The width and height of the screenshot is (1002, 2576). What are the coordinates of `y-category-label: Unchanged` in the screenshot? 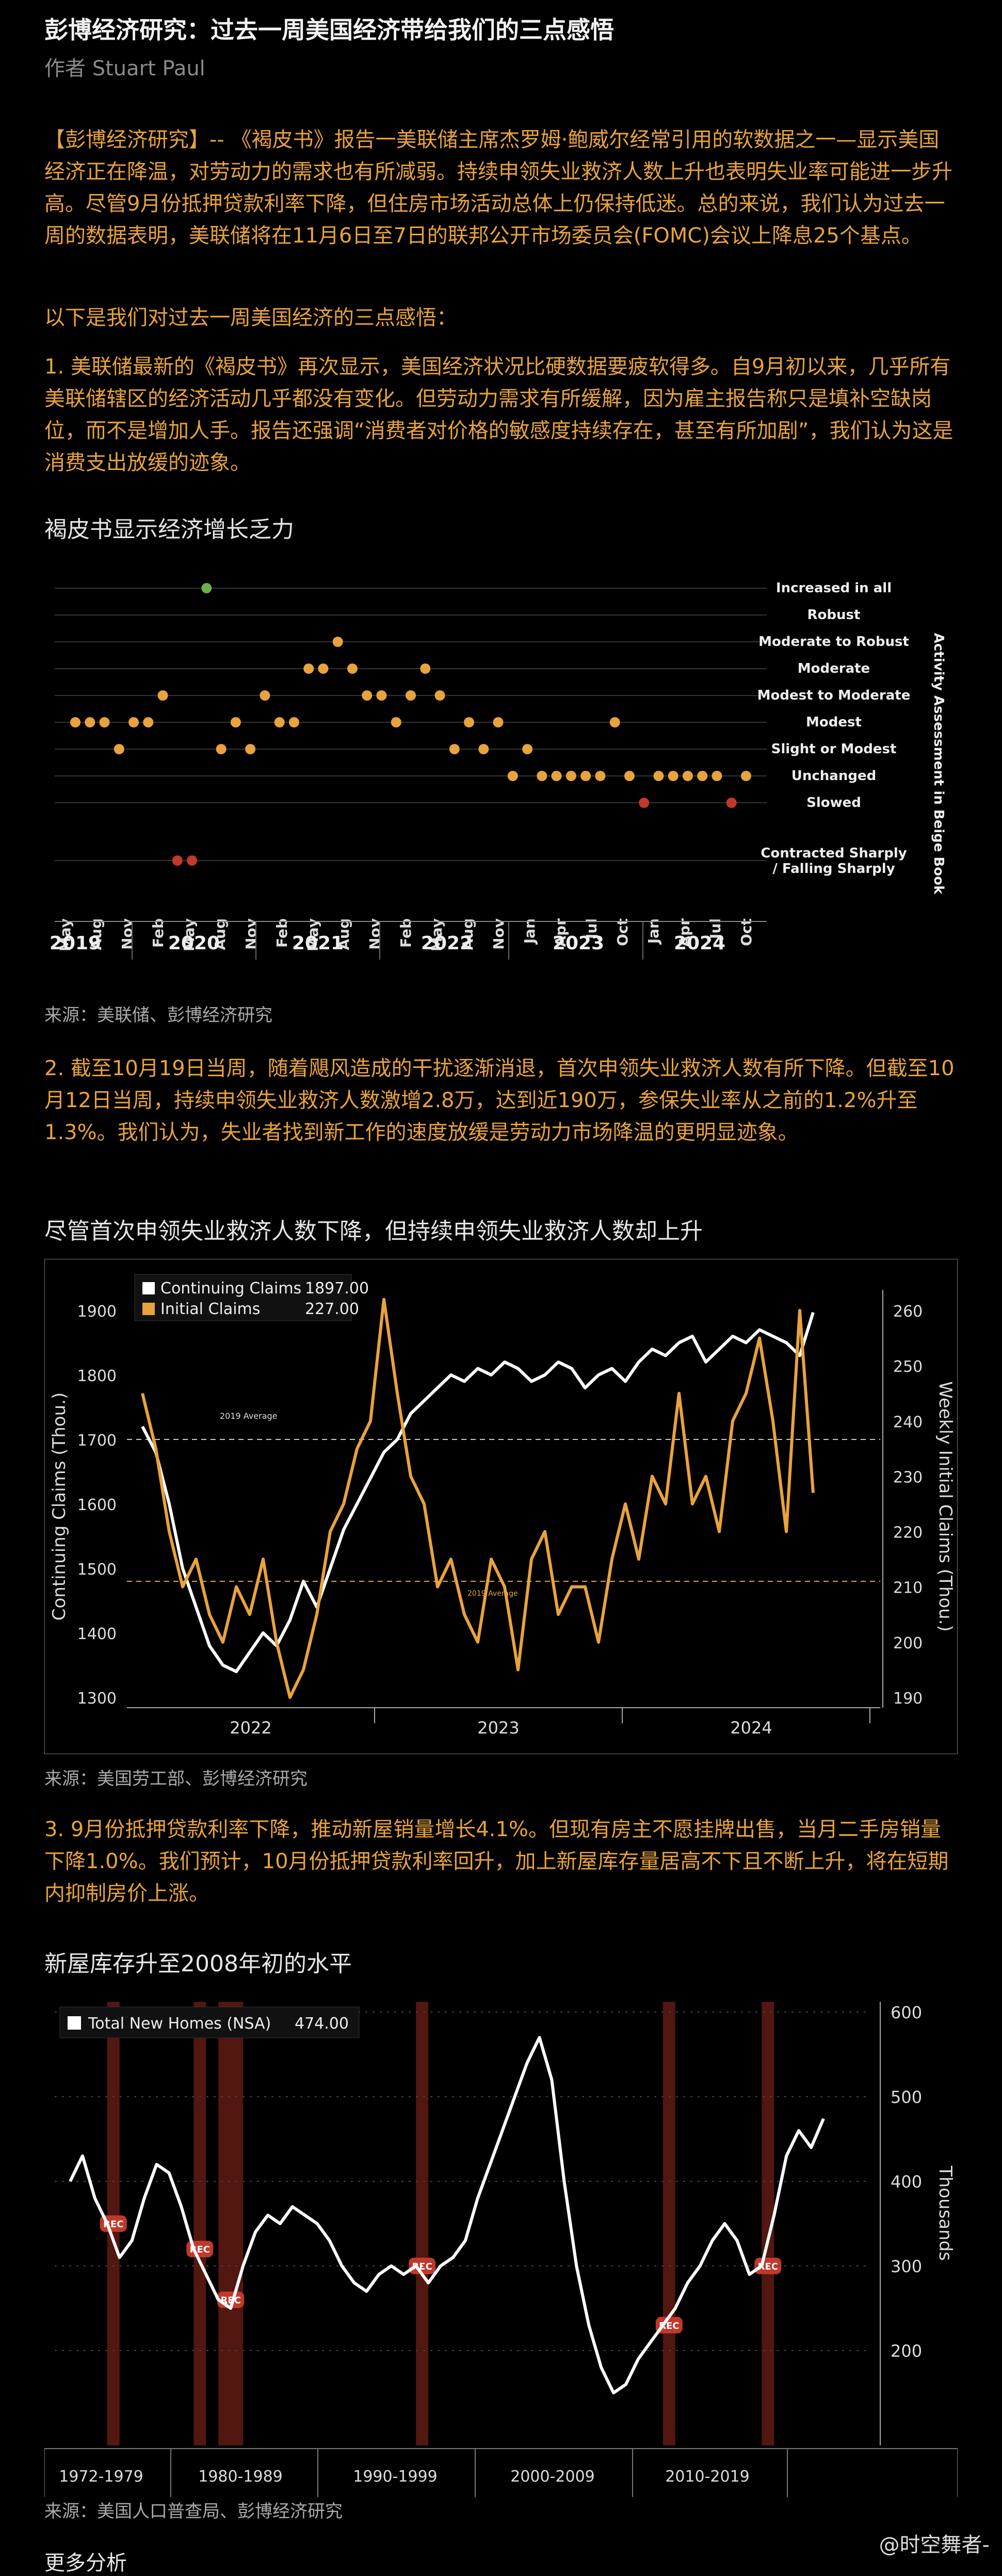 It's located at (833, 776).